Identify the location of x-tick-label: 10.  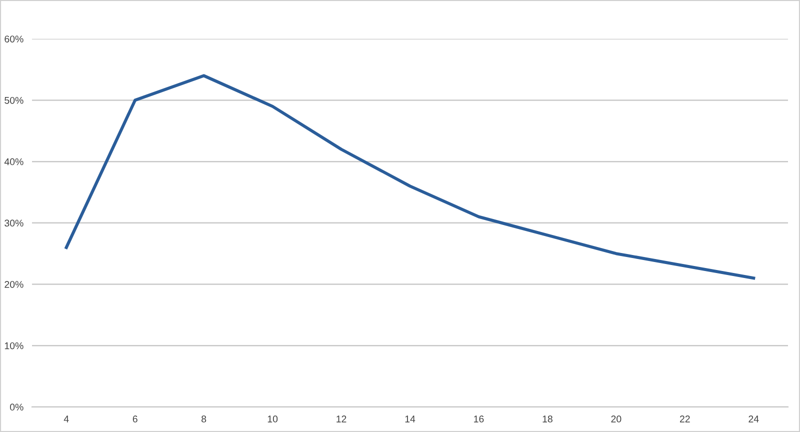
(273, 419).